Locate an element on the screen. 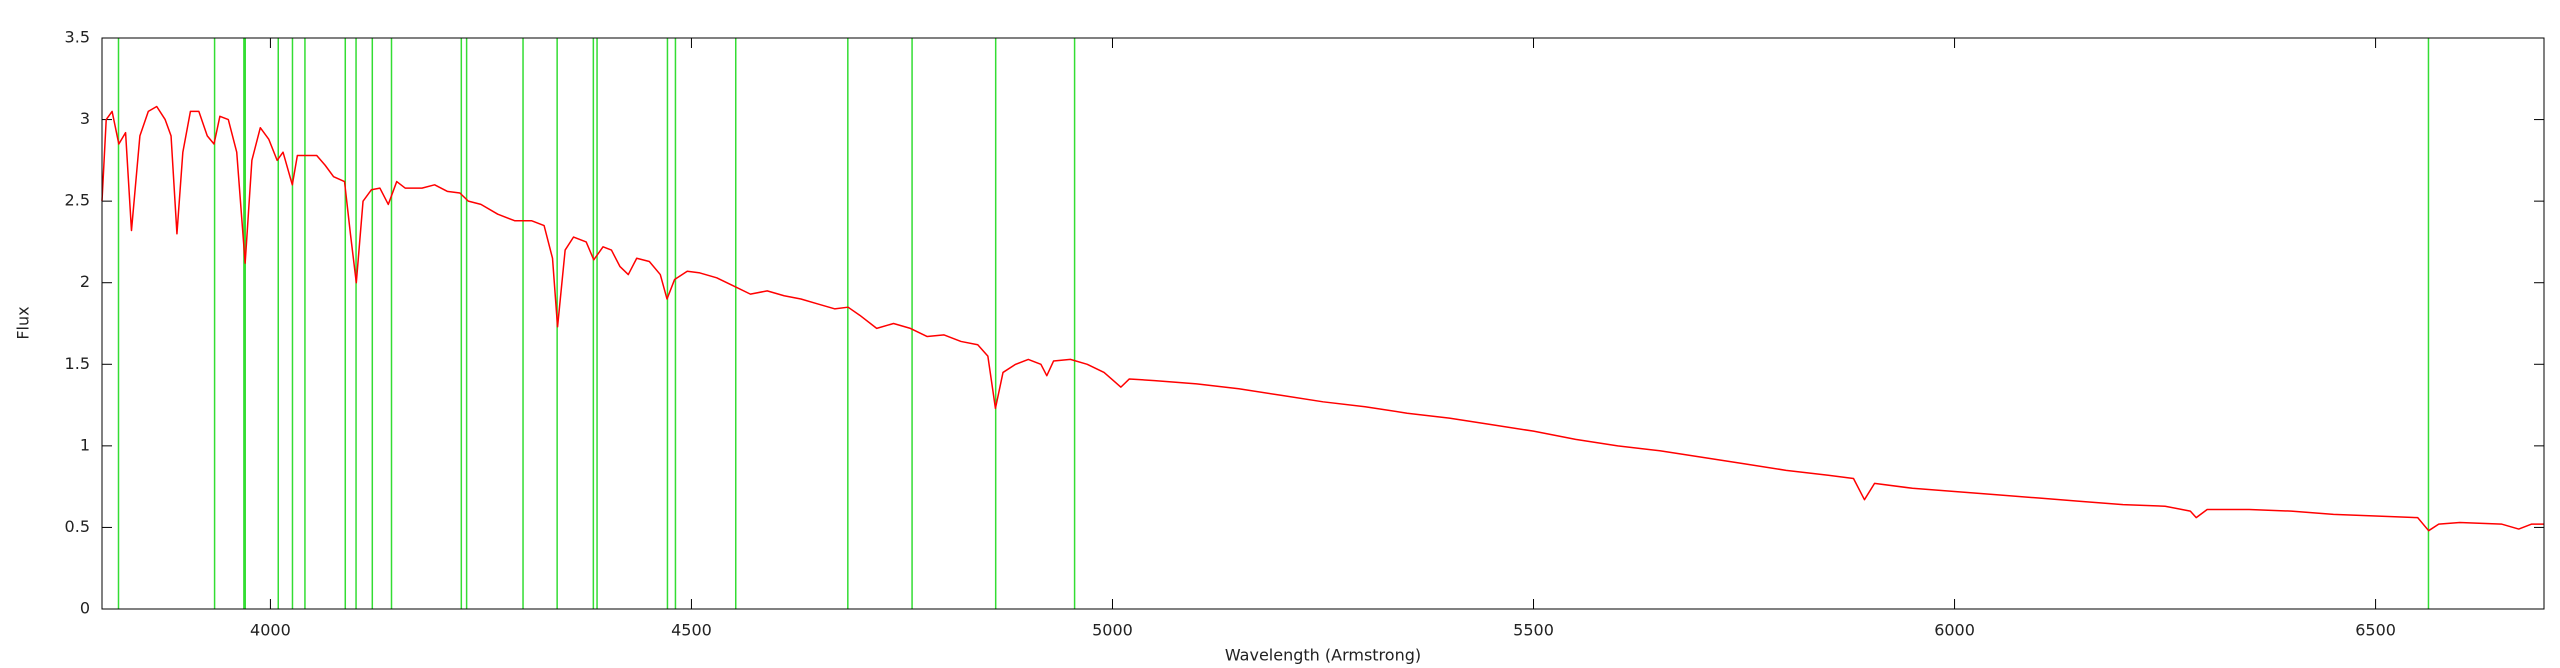 The image size is (2560, 668). y-tick-label: 1.5 is located at coordinates (77, 363).